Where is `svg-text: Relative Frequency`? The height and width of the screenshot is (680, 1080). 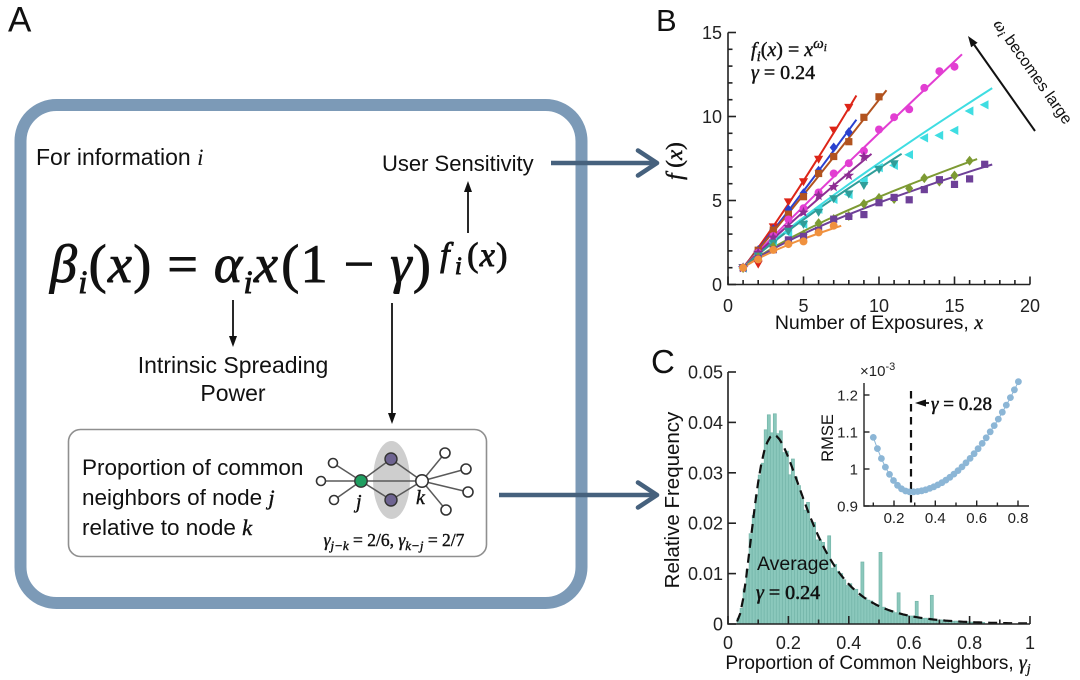
svg-text: Relative Frequency is located at coordinates (672, 499).